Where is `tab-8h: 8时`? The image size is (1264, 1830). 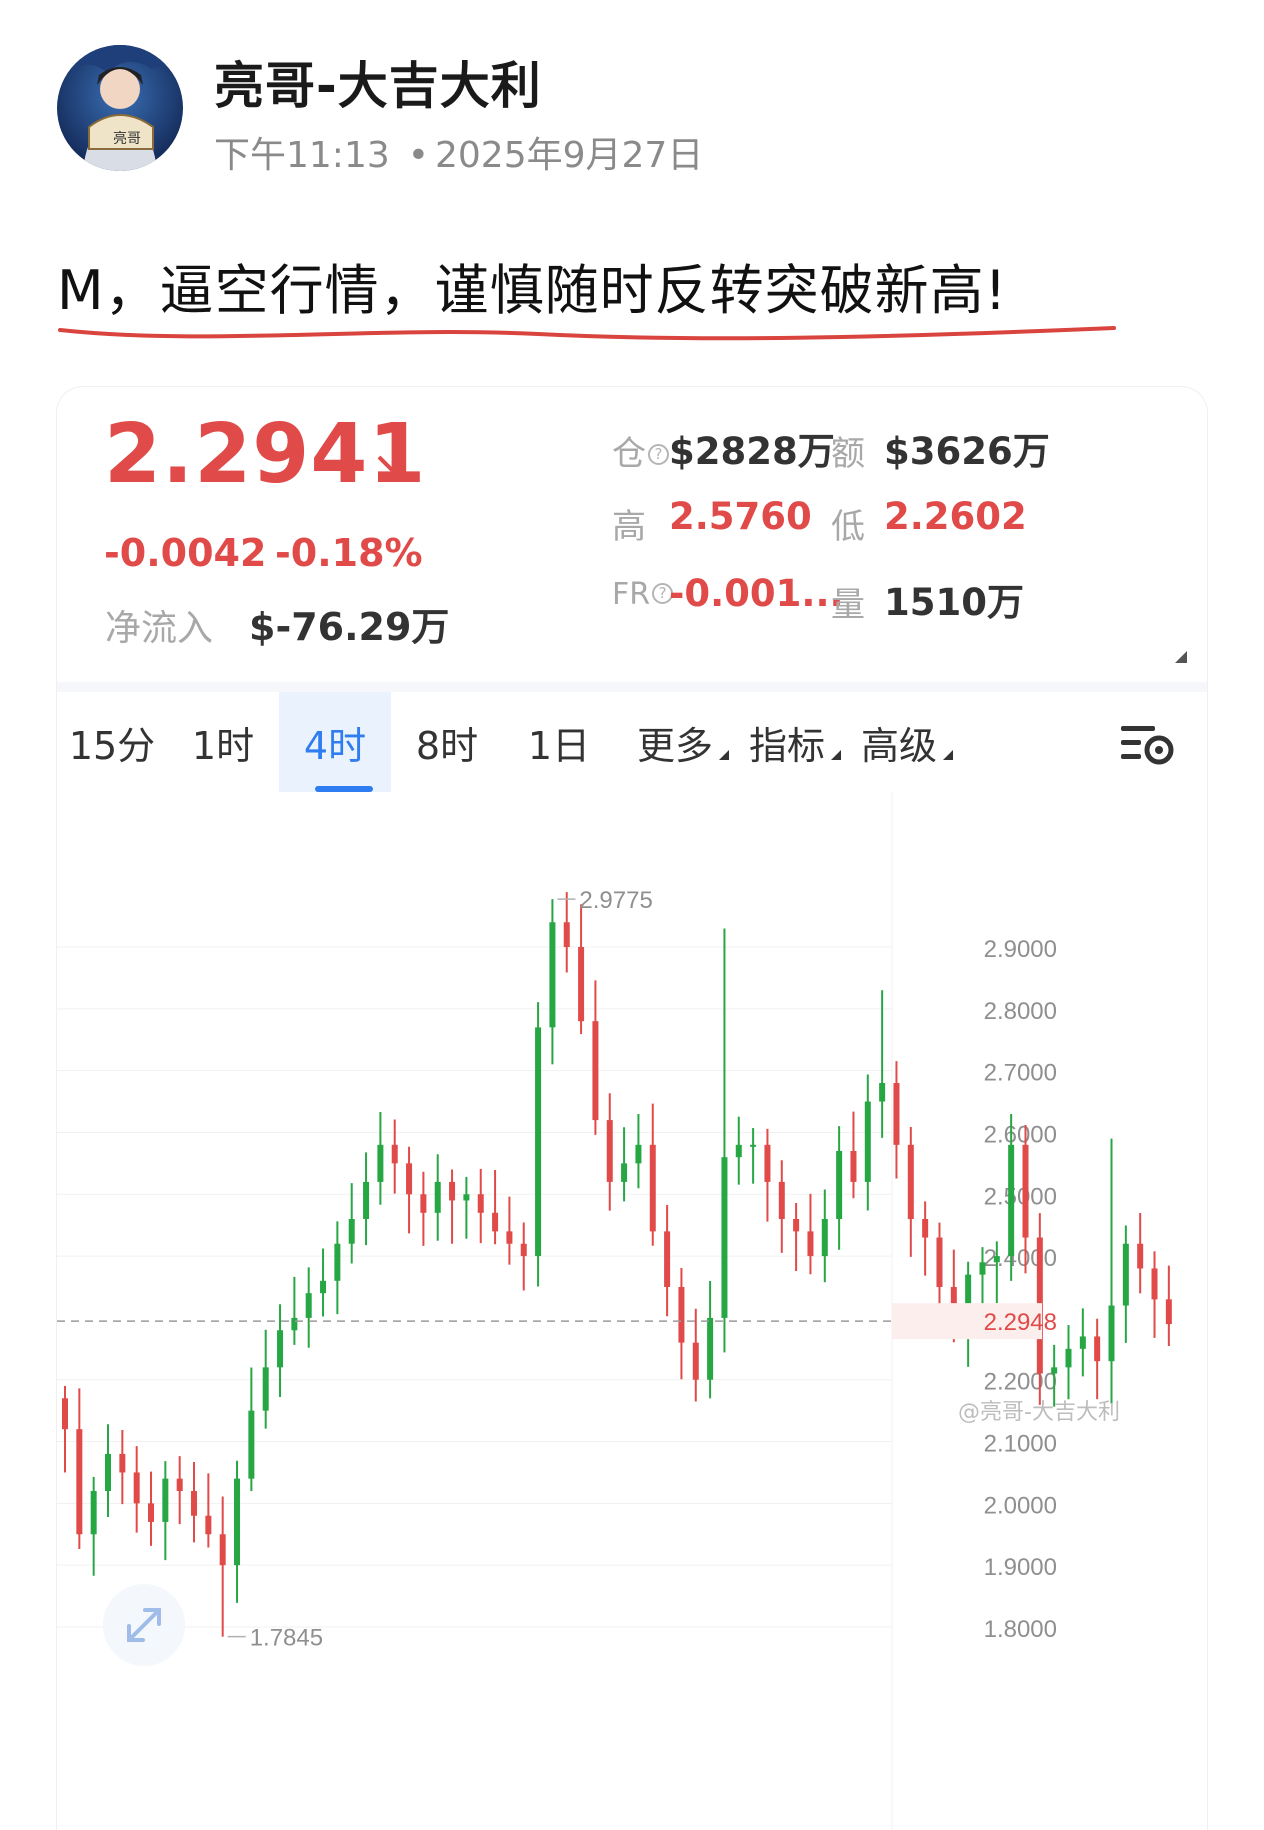
tab-8h: 8时 is located at coordinates (447, 745).